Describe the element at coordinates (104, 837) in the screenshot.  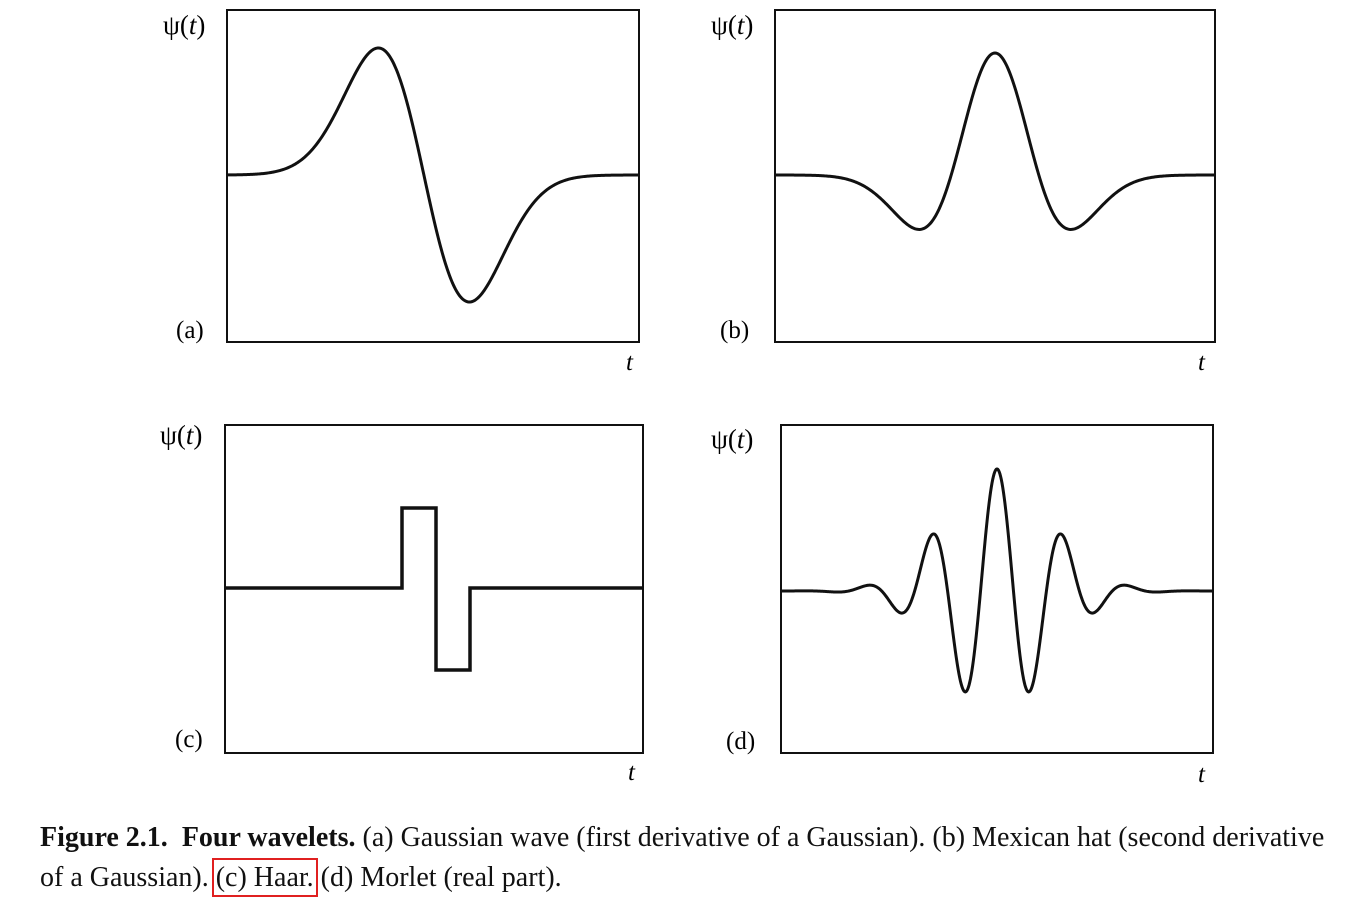
I see `caption-figure-number: Figure 2.1.` at that location.